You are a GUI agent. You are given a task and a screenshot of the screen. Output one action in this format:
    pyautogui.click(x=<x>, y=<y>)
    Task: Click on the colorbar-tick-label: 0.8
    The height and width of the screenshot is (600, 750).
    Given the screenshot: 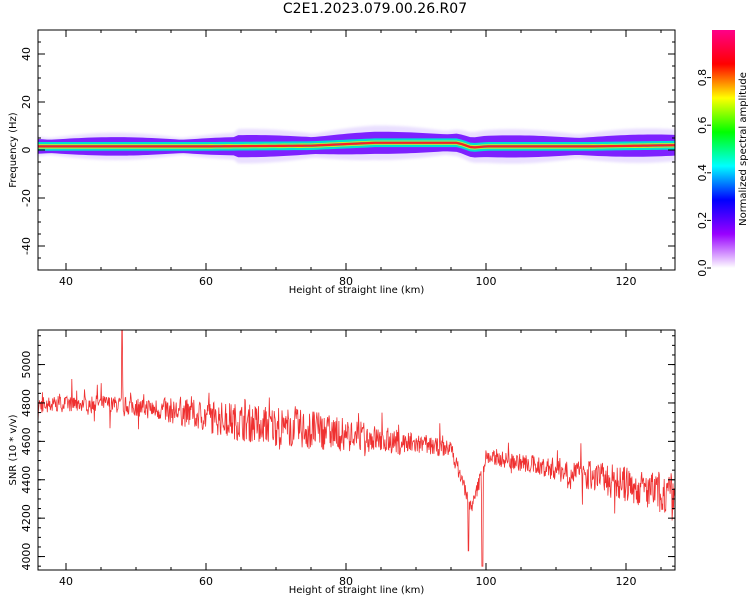 What is the action you would take?
    pyautogui.click(x=702, y=78)
    